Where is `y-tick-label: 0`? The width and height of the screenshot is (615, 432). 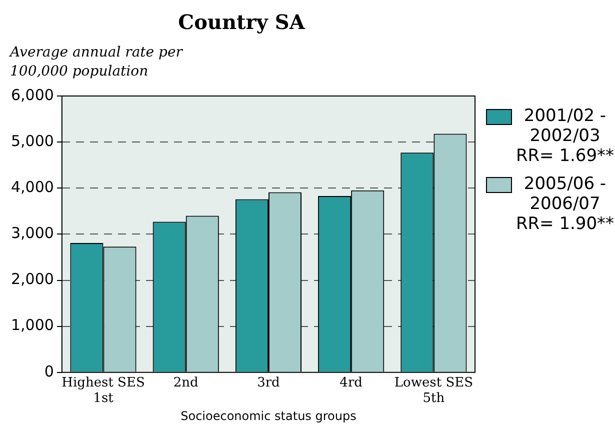 y-tick-label: 0 is located at coordinates (49, 371).